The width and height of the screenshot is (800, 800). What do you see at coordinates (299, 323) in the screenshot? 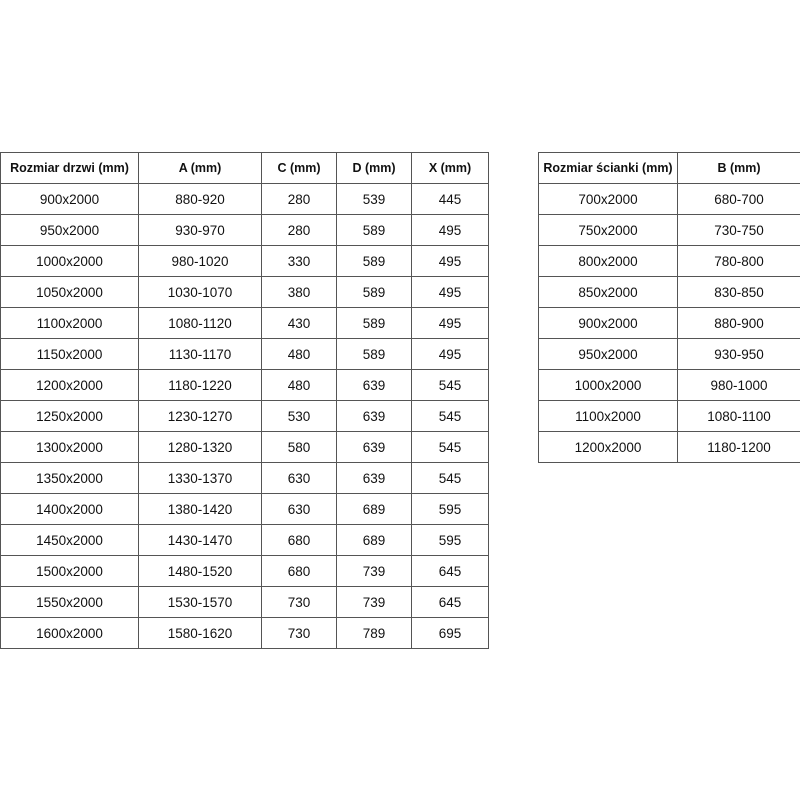
I see `table-cell: 430` at bounding box center [299, 323].